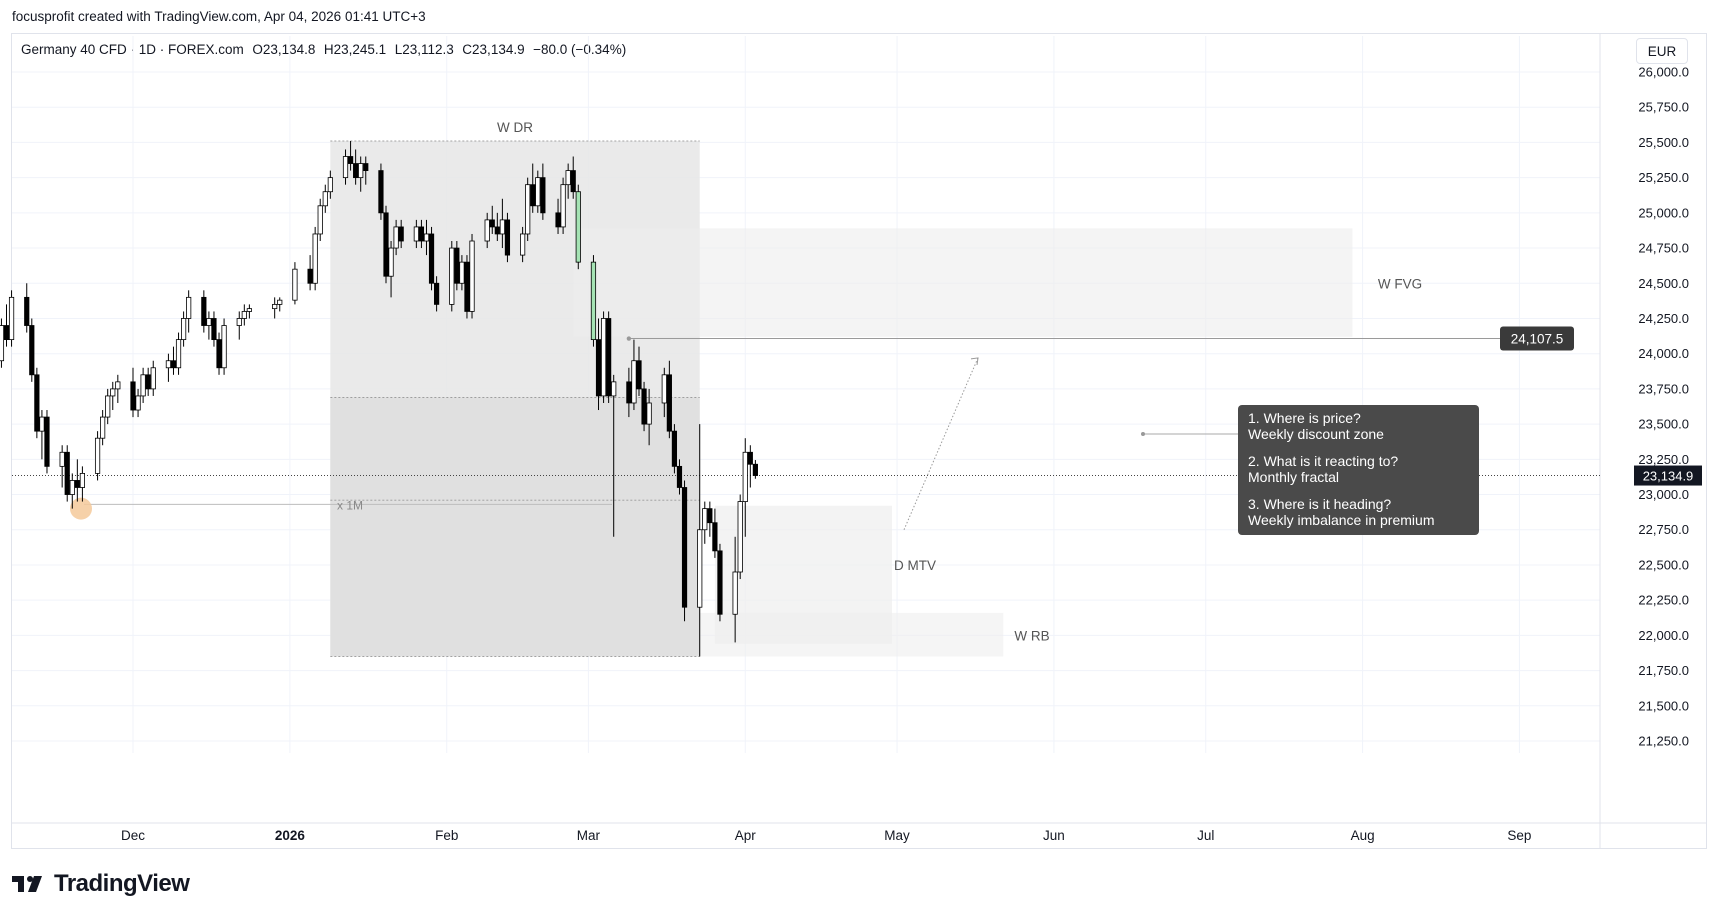 This screenshot has height=915, width=1719. Describe the element at coordinates (515, 127) in the screenshot. I see `label-w-dr: W DR` at that location.